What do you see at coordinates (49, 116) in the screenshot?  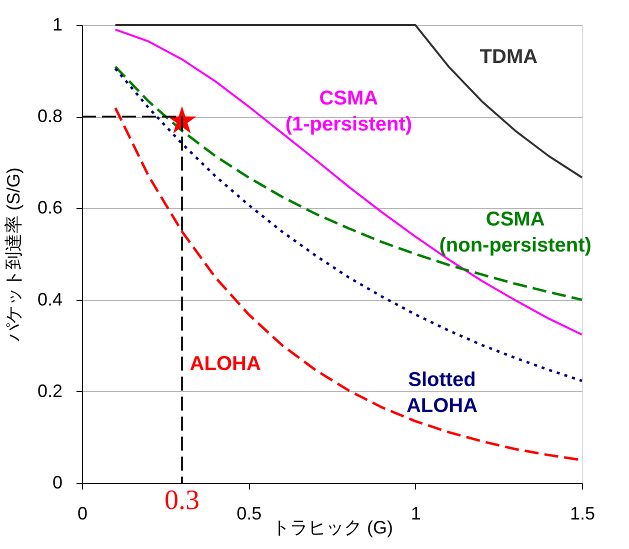 I see `y-tick-label: 0.8` at bounding box center [49, 116].